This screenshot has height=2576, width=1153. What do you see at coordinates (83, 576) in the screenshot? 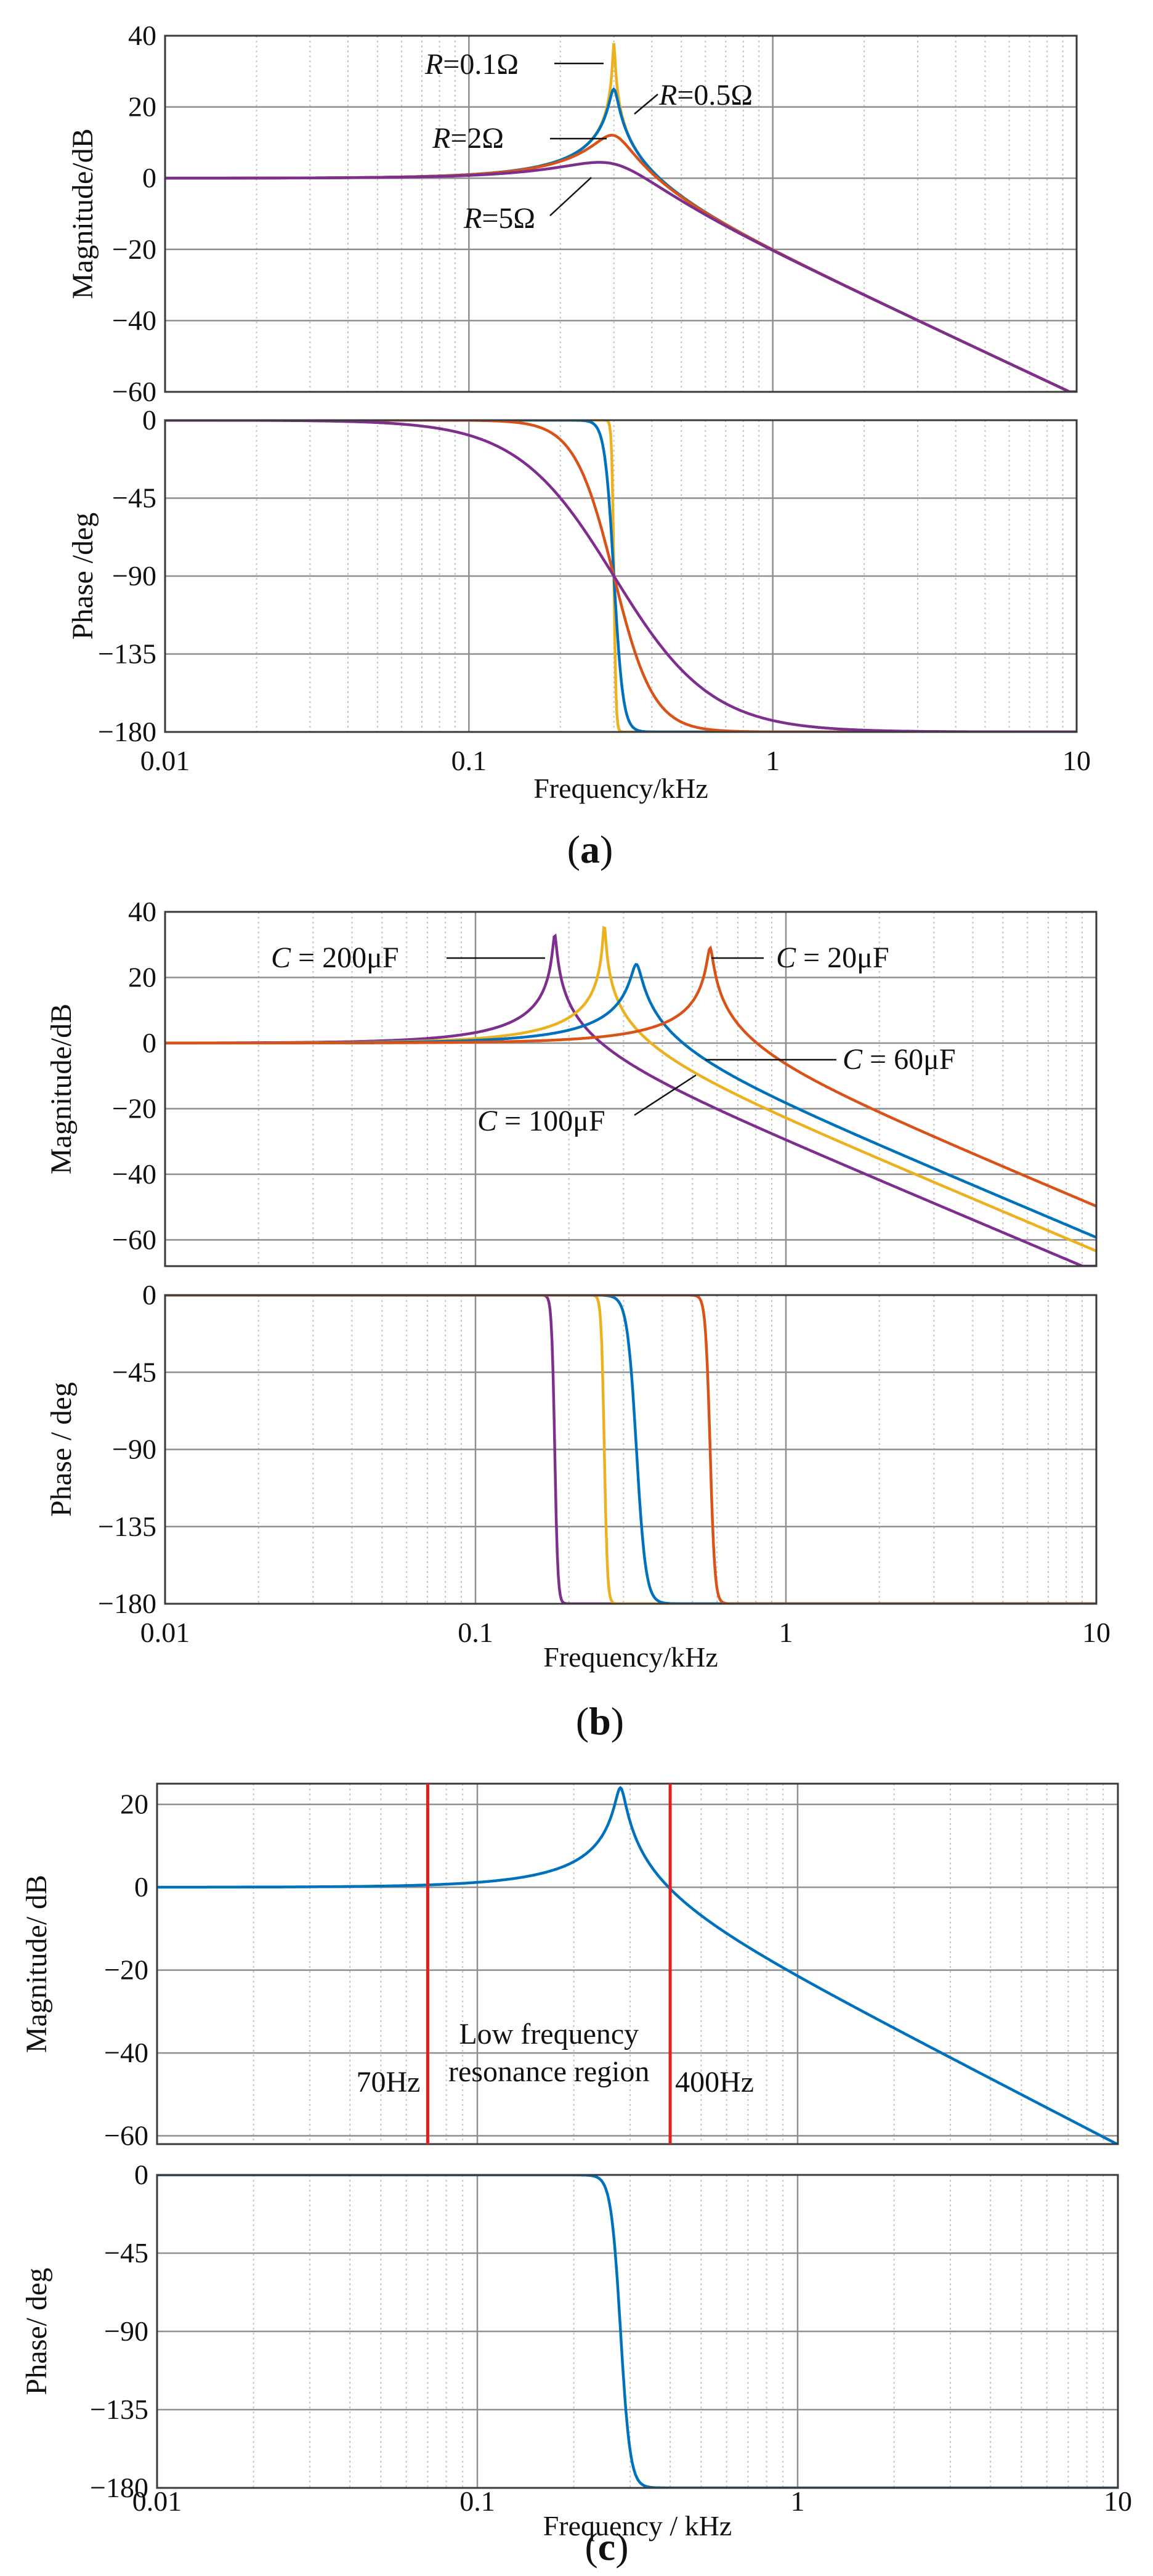
I see `y-axis-label: Phase /deg` at bounding box center [83, 576].